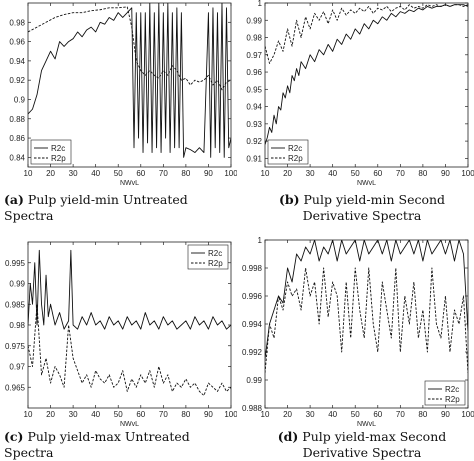 The width and height of the screenshot is (474, 461). Describe the element at coordinates (374, 207) in the screenshot. I see `caption-b-text: Pulp yield-min Second Derivative Spectra` at that location.